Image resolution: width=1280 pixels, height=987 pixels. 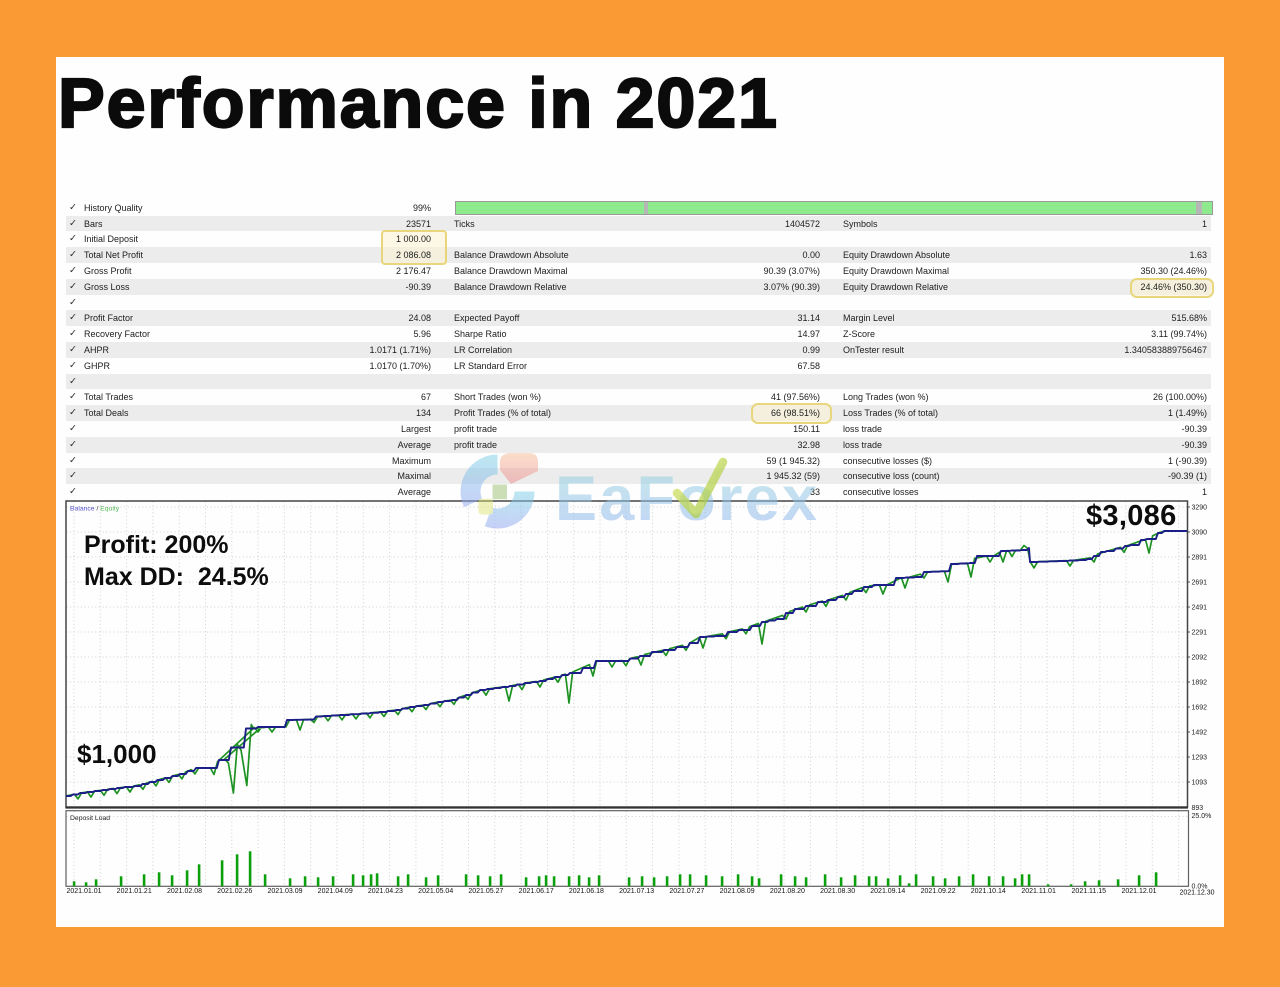 I want to click on svg-text: 2021.04.23, so click(x=385, y=891).